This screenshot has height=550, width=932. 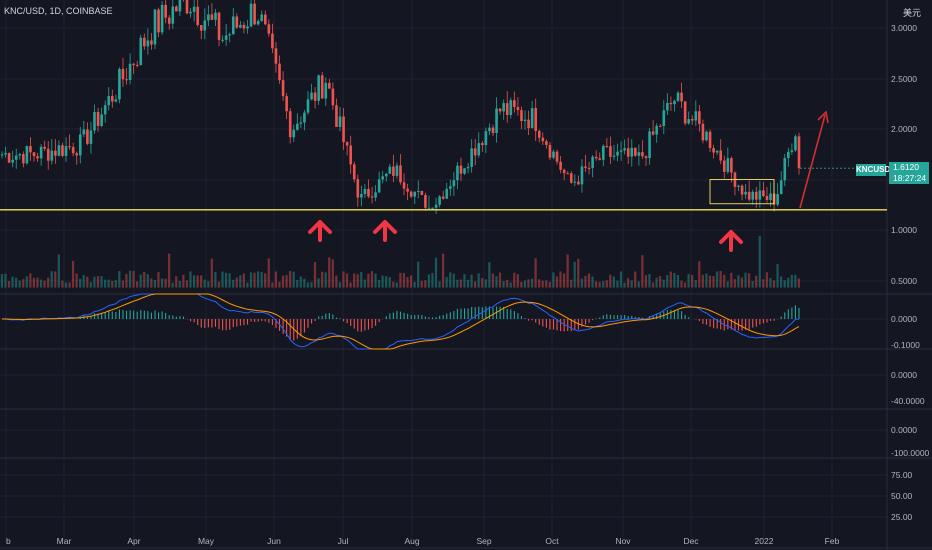 What do you see at coordinates (912, 13) in the screenshot?
I see `currency-label: 美元` at bounding box center [912, 13].